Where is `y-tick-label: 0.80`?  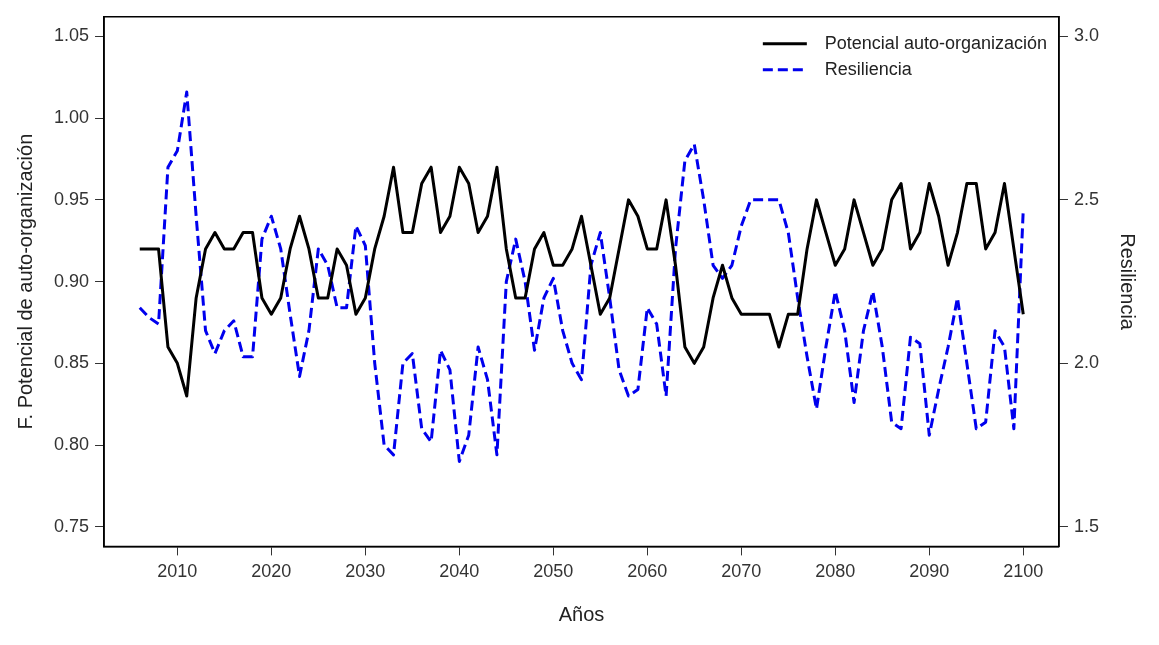
y-tick-label: 0.80 is located at coordinates (71, 444).